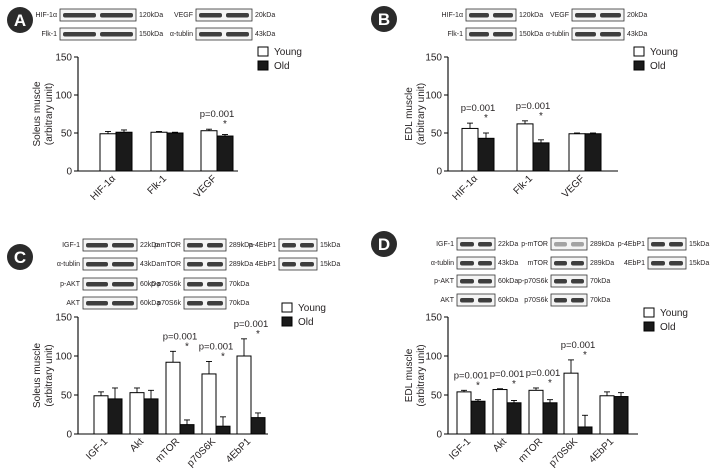 Image resolution: width=726 pixels, height=475 pixels. Describe the element at coordinates (158, 185) in the screenshot. I see `x-tick-label: Flk-1` at that location.